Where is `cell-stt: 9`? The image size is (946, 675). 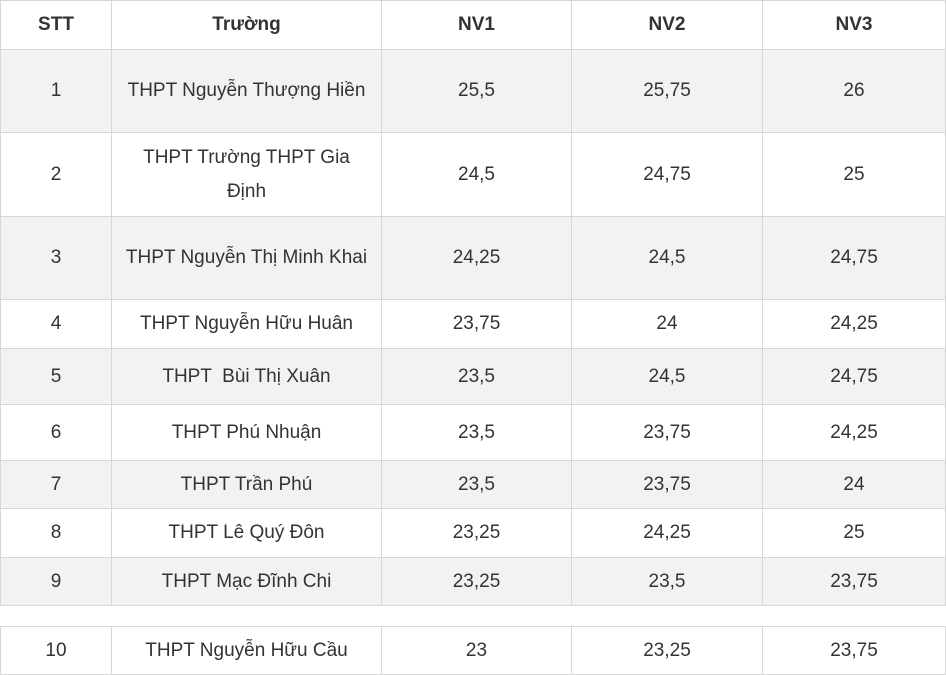 cell-stt: 9 is located at coordinates (55, 581).